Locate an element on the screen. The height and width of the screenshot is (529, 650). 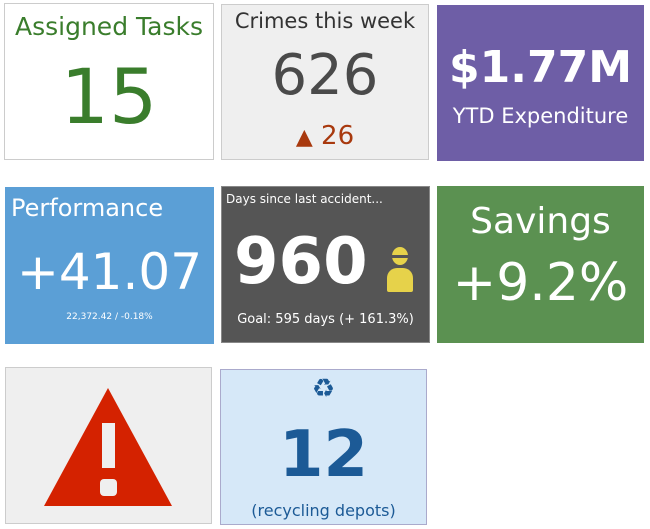
crimes-card: Crimes this week 626 ▲ 26 is located at coordinates (325, 82).